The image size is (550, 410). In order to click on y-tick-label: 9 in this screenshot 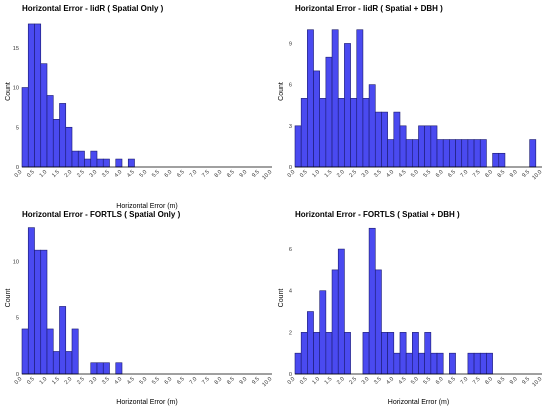, I will do `click(290, 44)`.